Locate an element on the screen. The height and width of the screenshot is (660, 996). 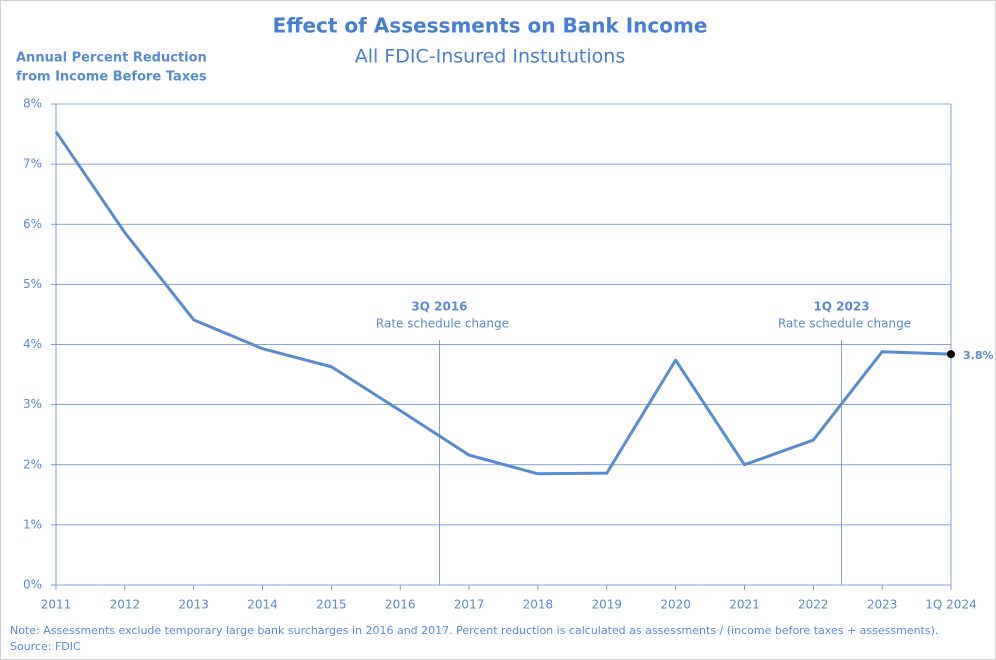
note: Source: FDIC is located at coordinates (45, 646).